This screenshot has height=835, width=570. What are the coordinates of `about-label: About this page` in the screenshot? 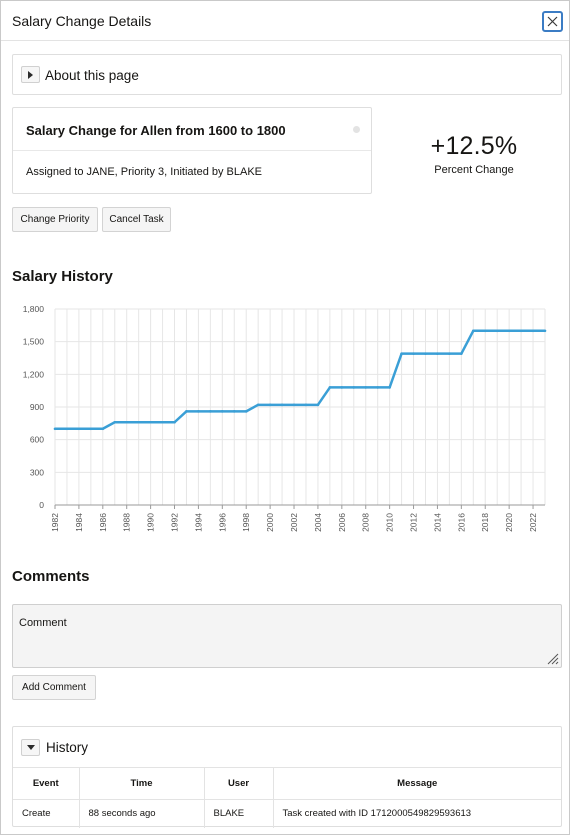 It's located at (92, 75).